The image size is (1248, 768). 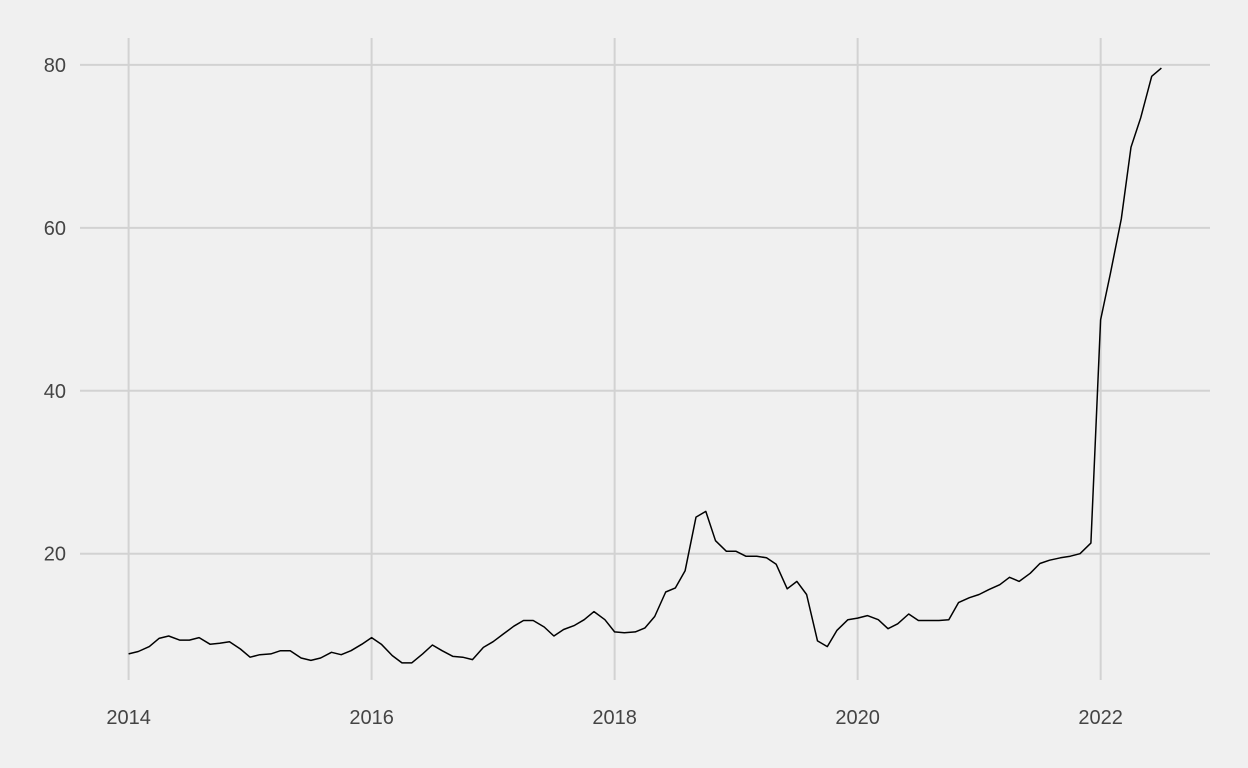 What do you see at coordinates (55, 229) in the screenshot?
I see `y-tick-label: 60` at bounding box center [55, 229].